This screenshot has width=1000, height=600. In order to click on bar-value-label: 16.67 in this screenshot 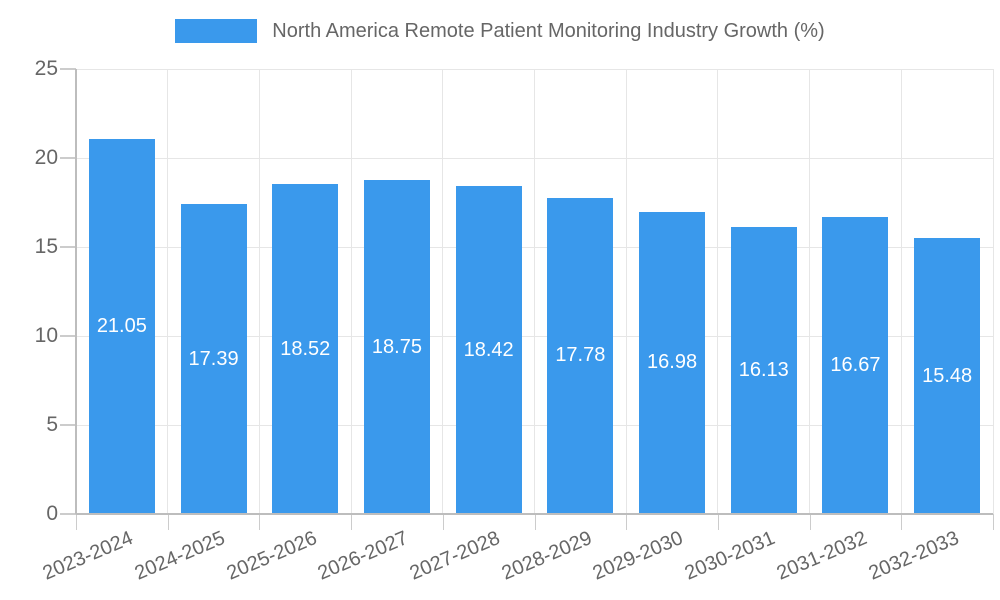, I will do `click(855, 365)`.